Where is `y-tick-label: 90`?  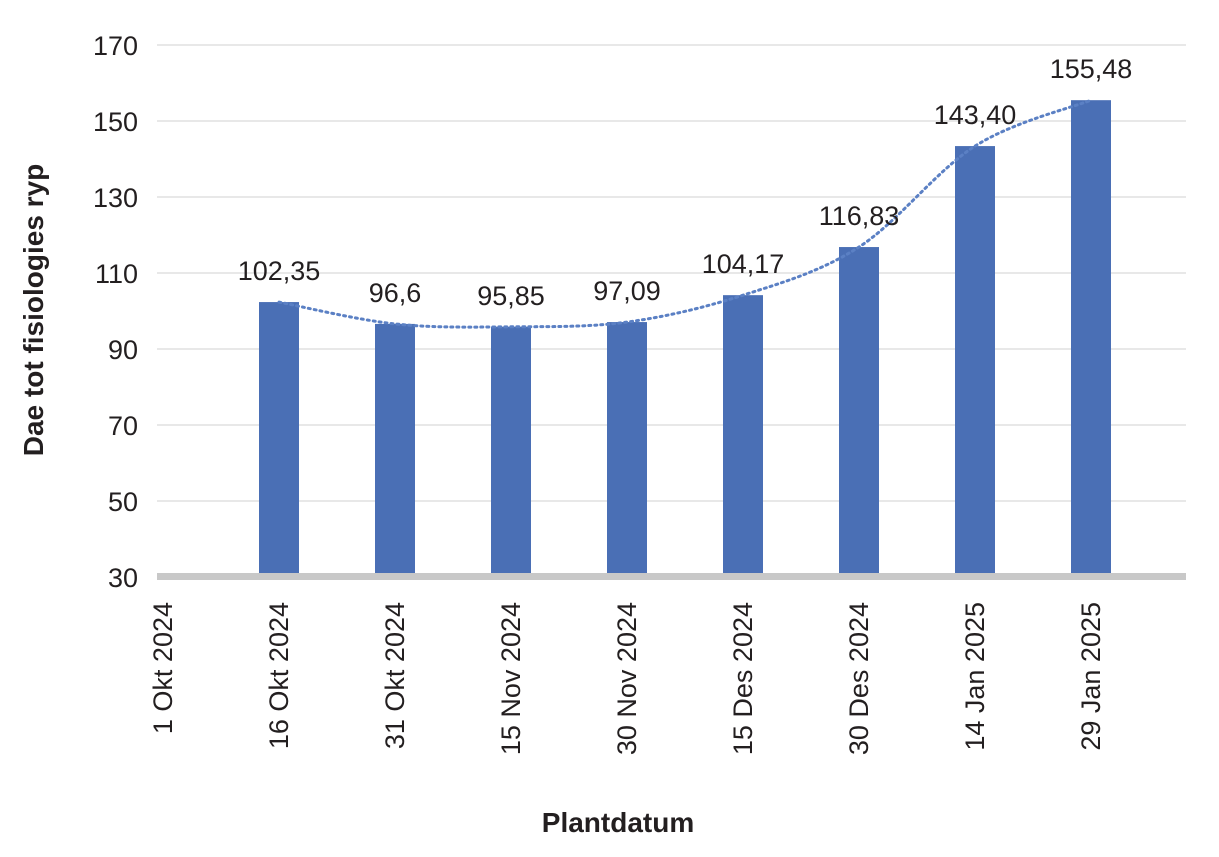
y-tick-label: 90 is located at coordinates (123, 350).